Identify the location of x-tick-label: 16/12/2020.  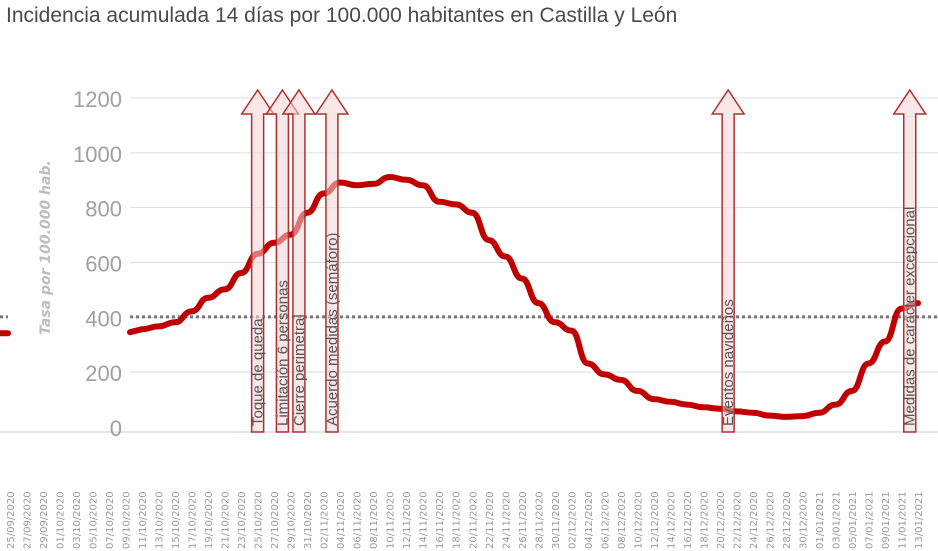
(688, 520).